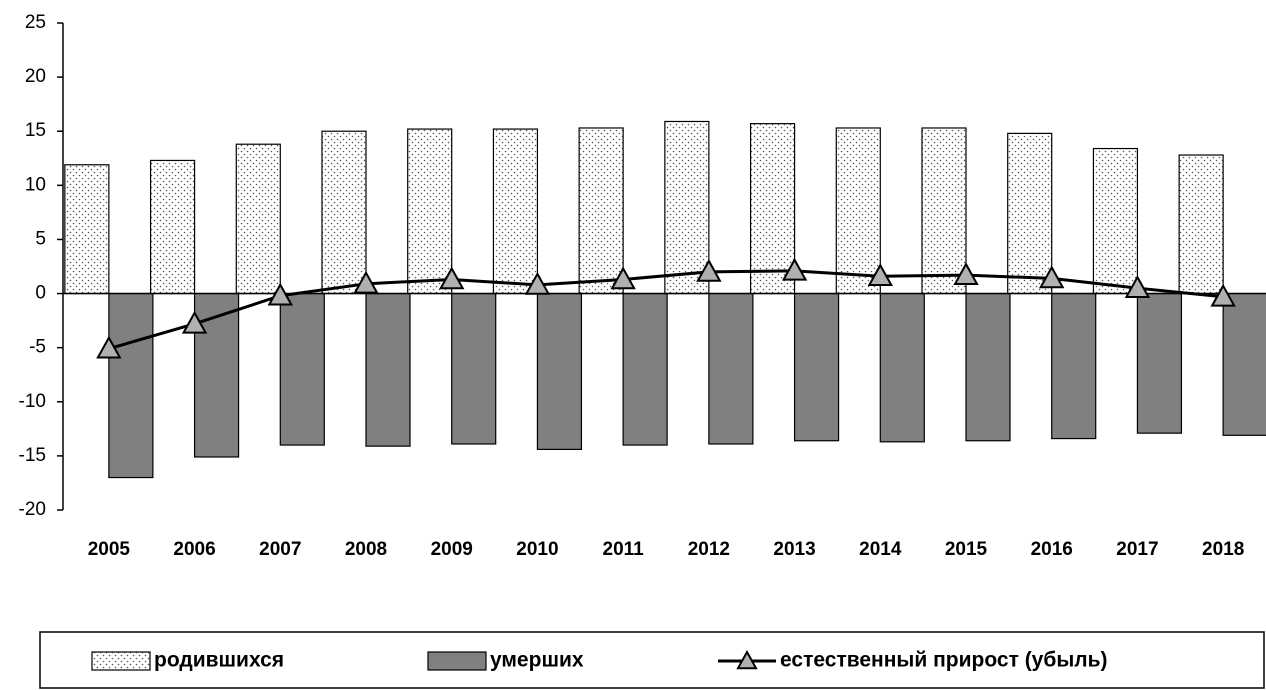  Describe the element at coordinates (652, 660) in the screenshot. I see `legend-box` at that location.